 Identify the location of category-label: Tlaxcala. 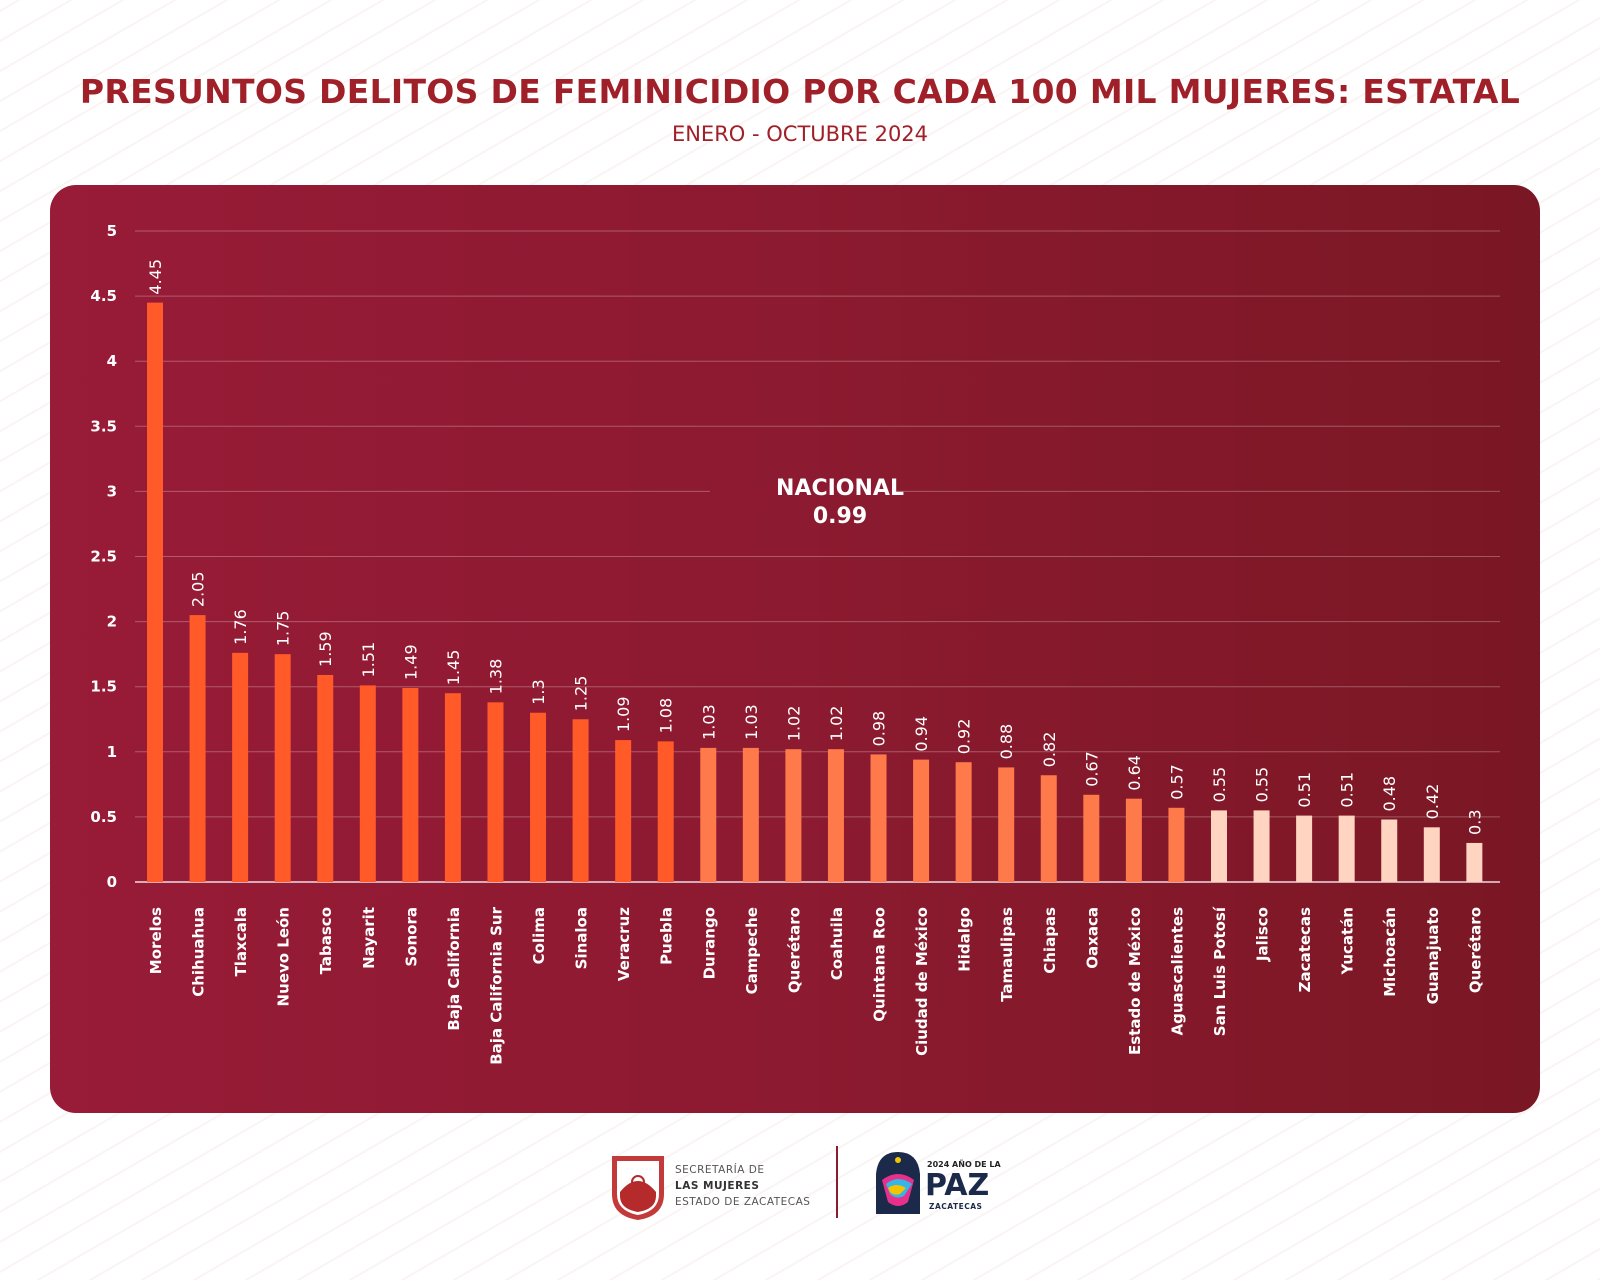
(241, 941).